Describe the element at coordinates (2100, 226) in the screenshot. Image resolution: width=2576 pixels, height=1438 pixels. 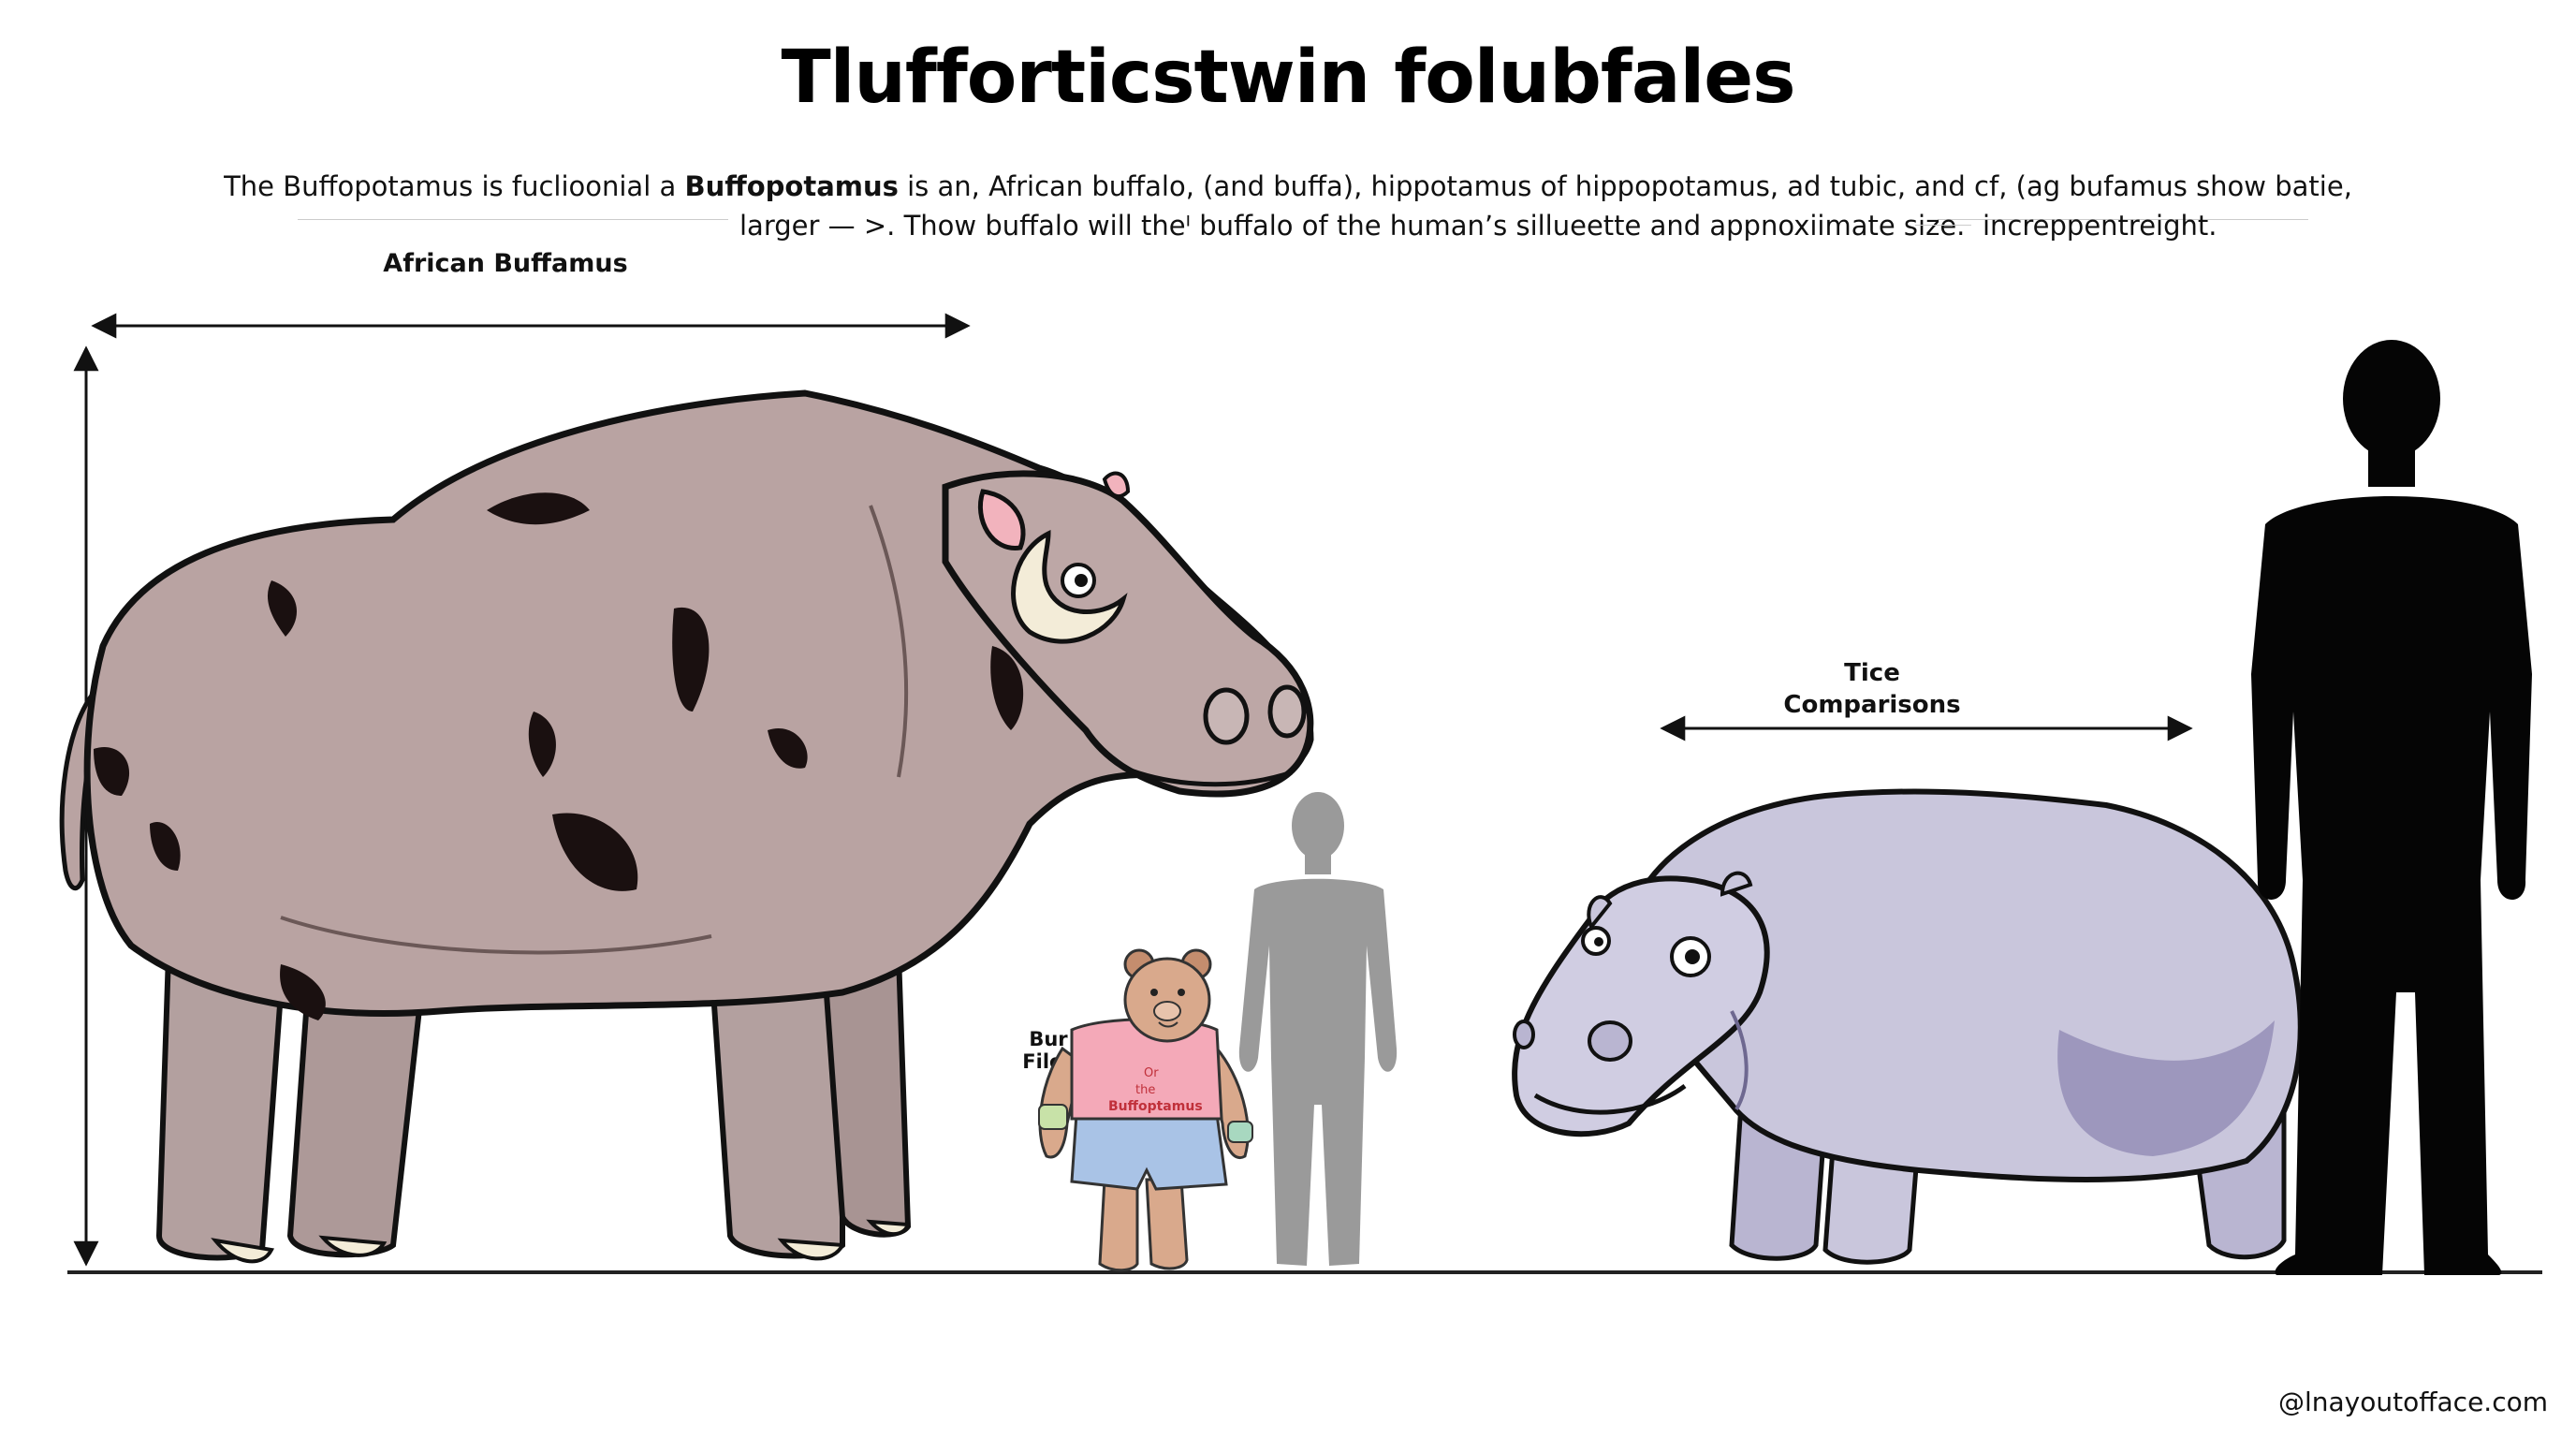
I see `description-line-2-right: increppentreight.` at that location.